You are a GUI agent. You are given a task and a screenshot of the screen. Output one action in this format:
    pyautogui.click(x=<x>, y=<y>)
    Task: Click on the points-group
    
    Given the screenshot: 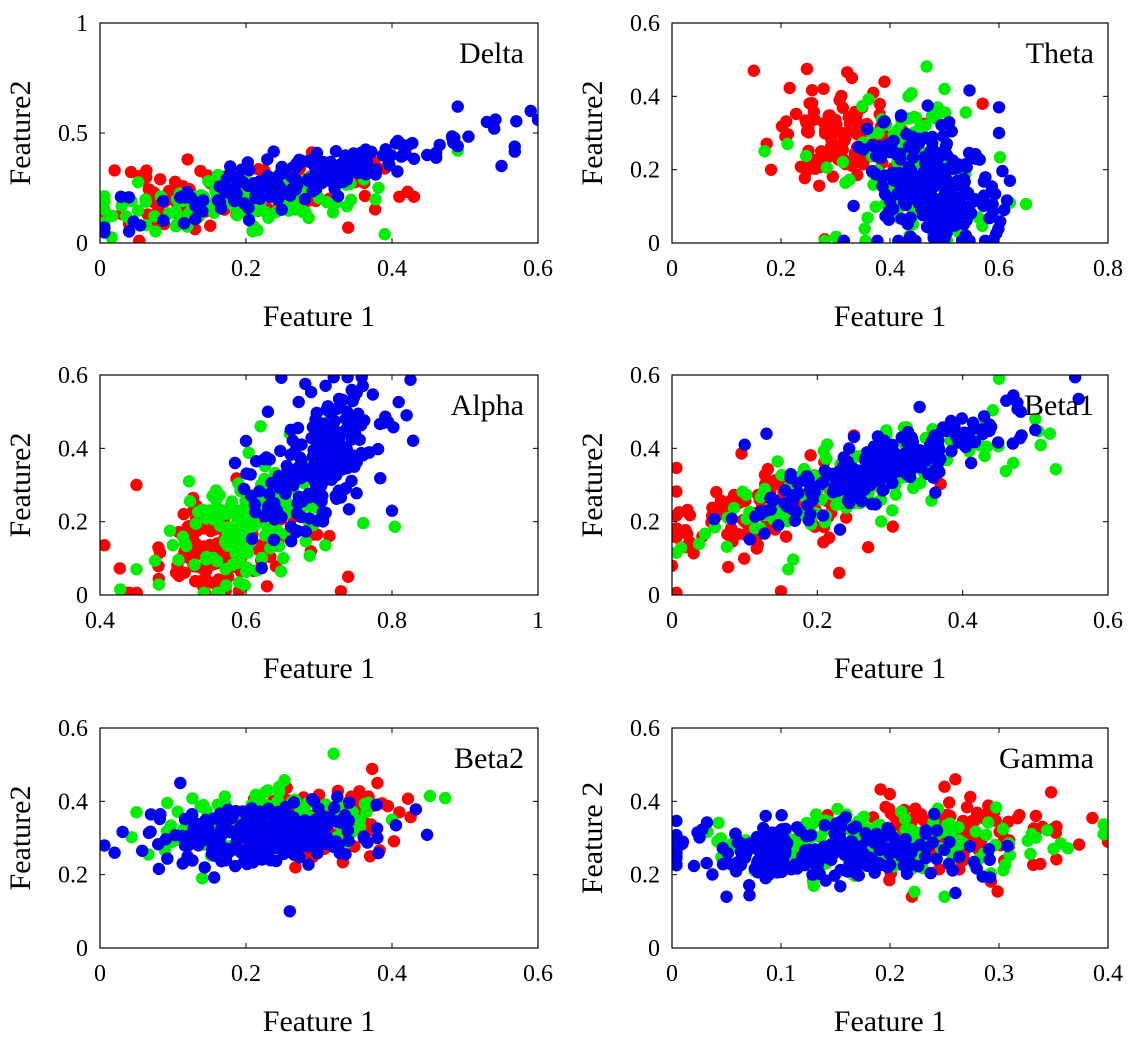 What is the action you would take?
    pyautogui.click(x=260, y=485)
    